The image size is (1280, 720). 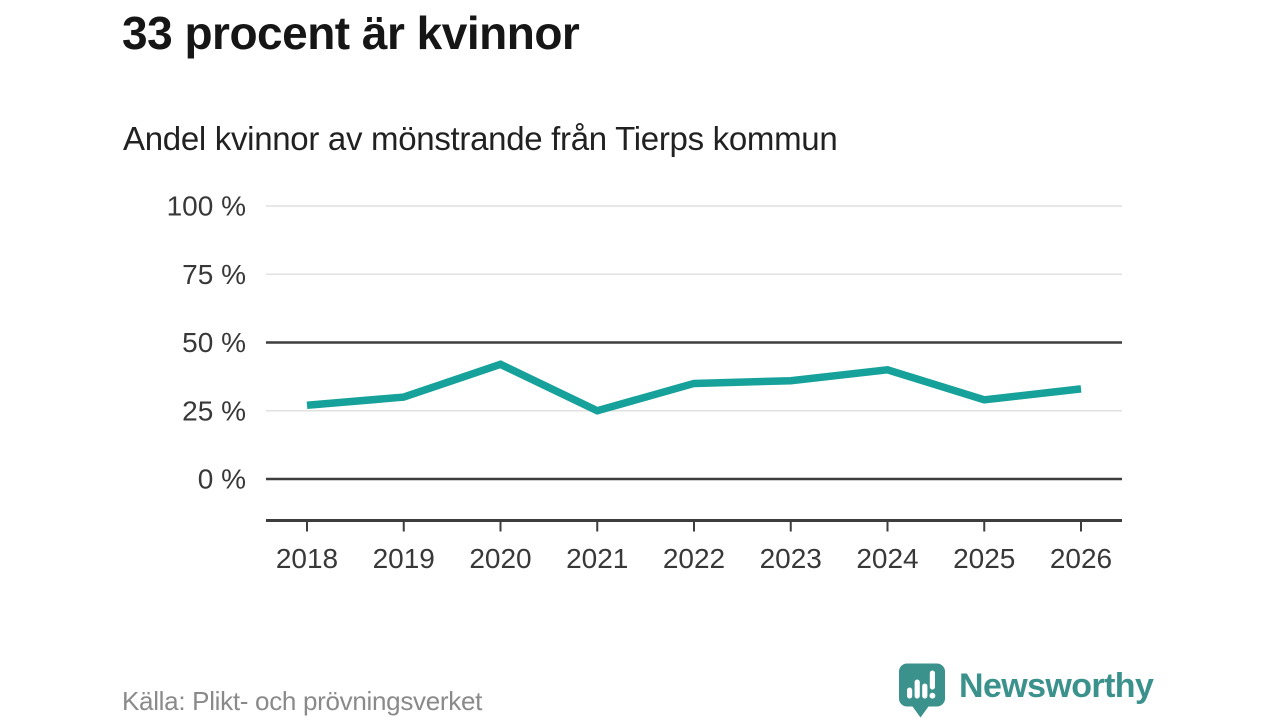 I want to click on x-tick-label: 2019, so click(x=404, y=558).